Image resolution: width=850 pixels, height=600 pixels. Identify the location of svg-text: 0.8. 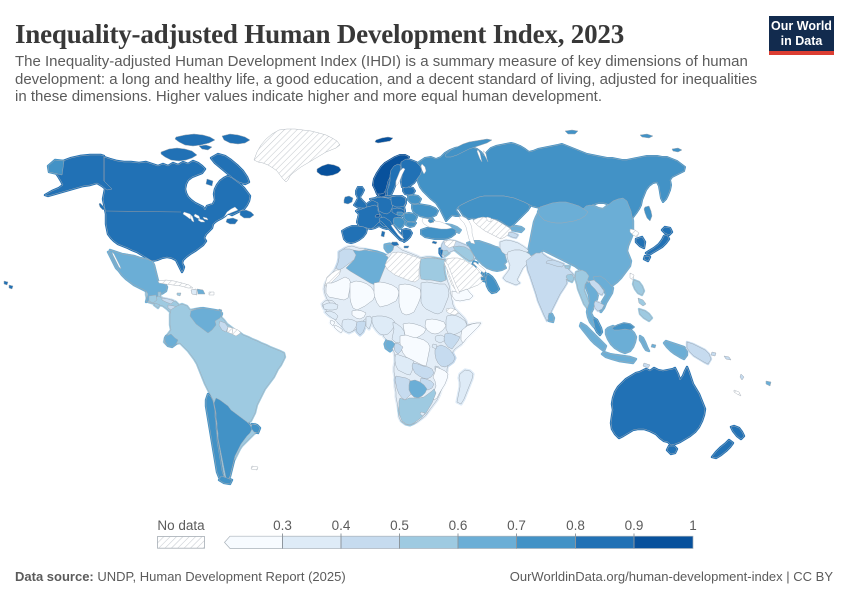
(575, 525).